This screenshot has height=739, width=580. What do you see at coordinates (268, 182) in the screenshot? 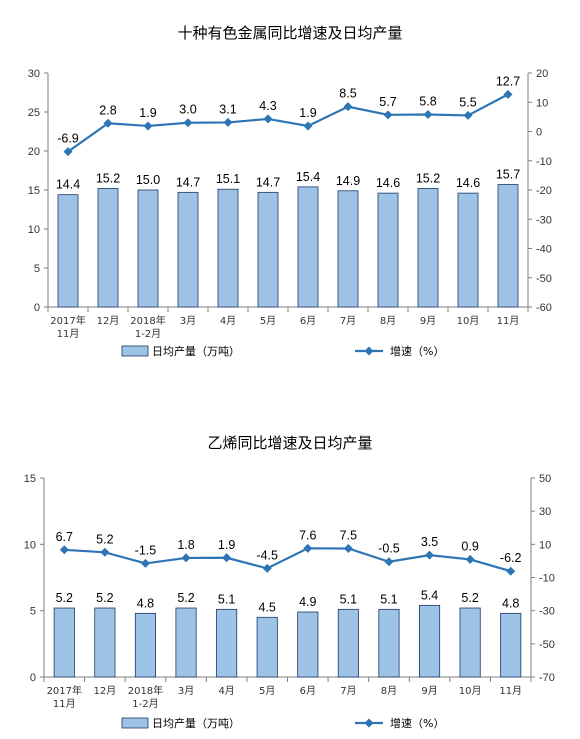
I see `bar-data-label: 14.7` at bounding box center [268, 182].